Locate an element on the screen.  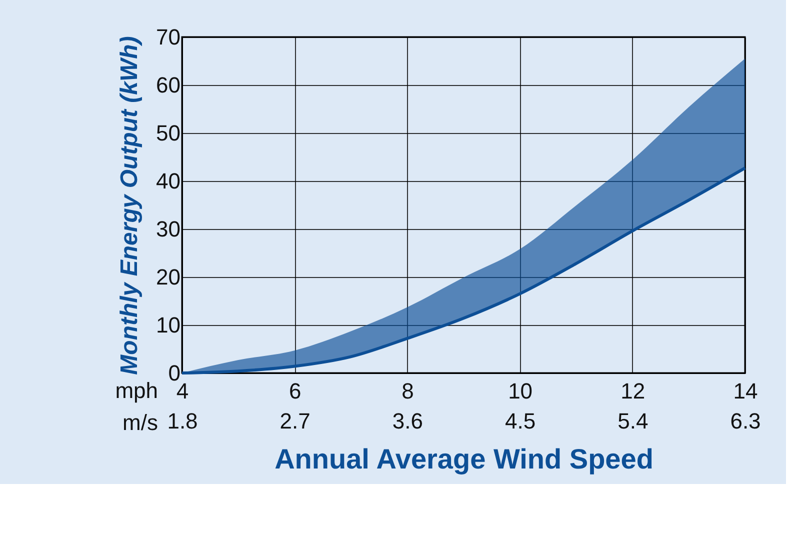
x2-tick-label: 1.8 is located at coordinates (182, 421).